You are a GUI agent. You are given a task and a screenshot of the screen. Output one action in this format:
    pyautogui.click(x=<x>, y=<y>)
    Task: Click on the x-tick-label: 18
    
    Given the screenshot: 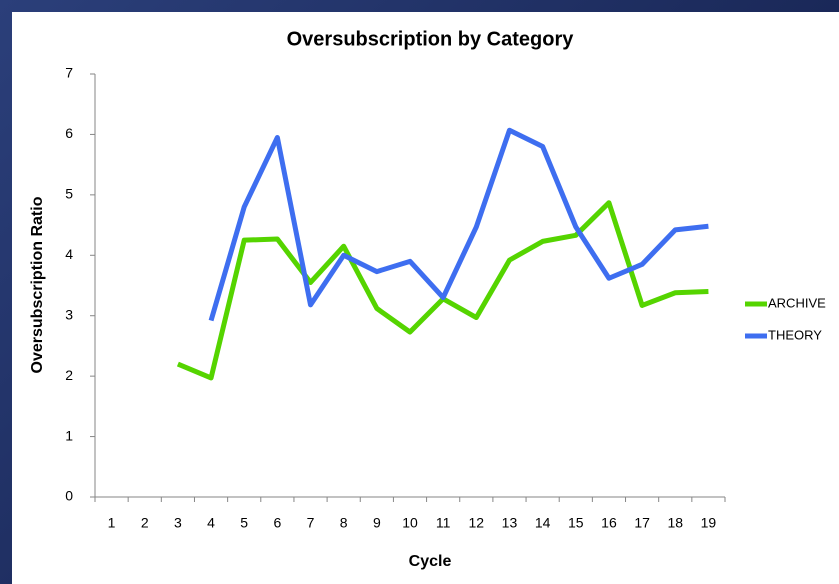 What is the action you would take?
    pyautogui.click(x=675, y=523)
    